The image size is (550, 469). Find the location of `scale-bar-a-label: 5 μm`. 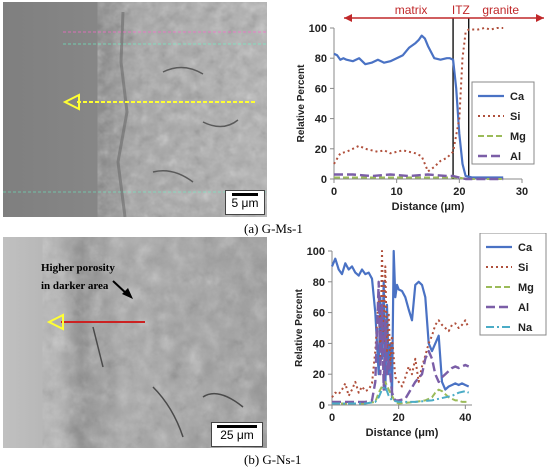

scale-bar-a-label: 5 μm is located at coordinates (245, 203).